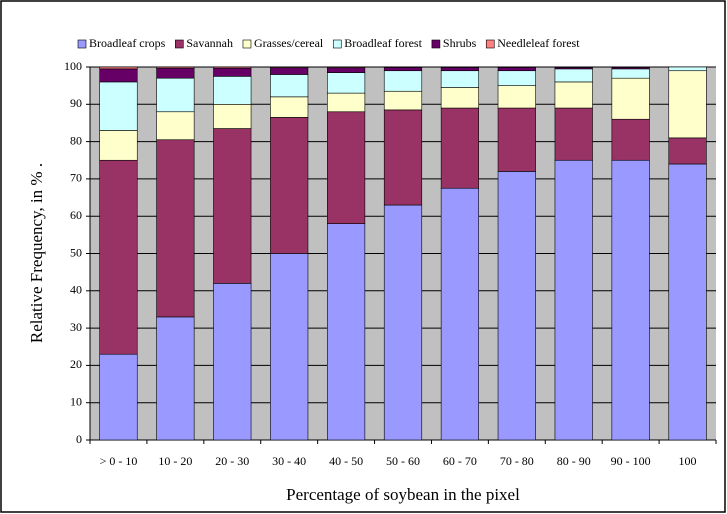 The width and height of the screenshot is (727, 514). I want to click on x-tick-label: 30 - 40, so click(289, 461).